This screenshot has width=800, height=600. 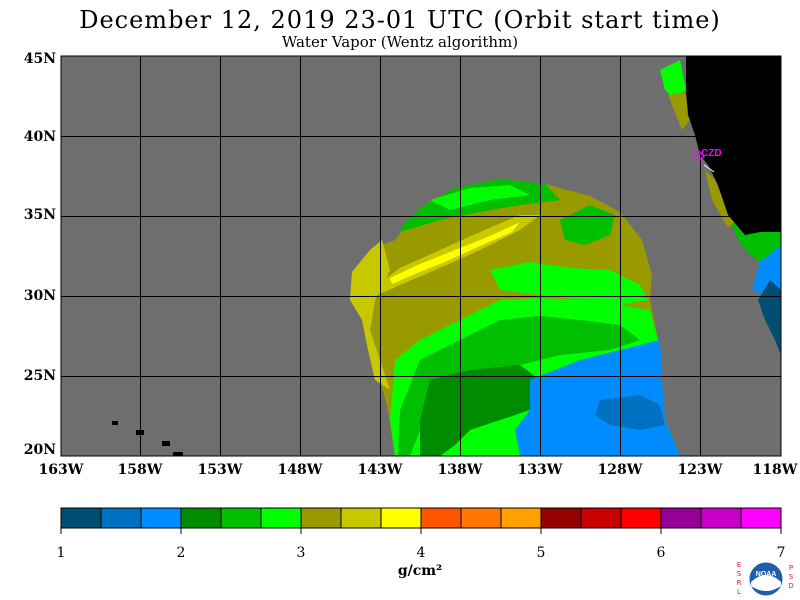 What do you see at coordinates (61, 470) in the screenshot?
I see `lon-label-163w: 163W` at bounding box center [61, 470].